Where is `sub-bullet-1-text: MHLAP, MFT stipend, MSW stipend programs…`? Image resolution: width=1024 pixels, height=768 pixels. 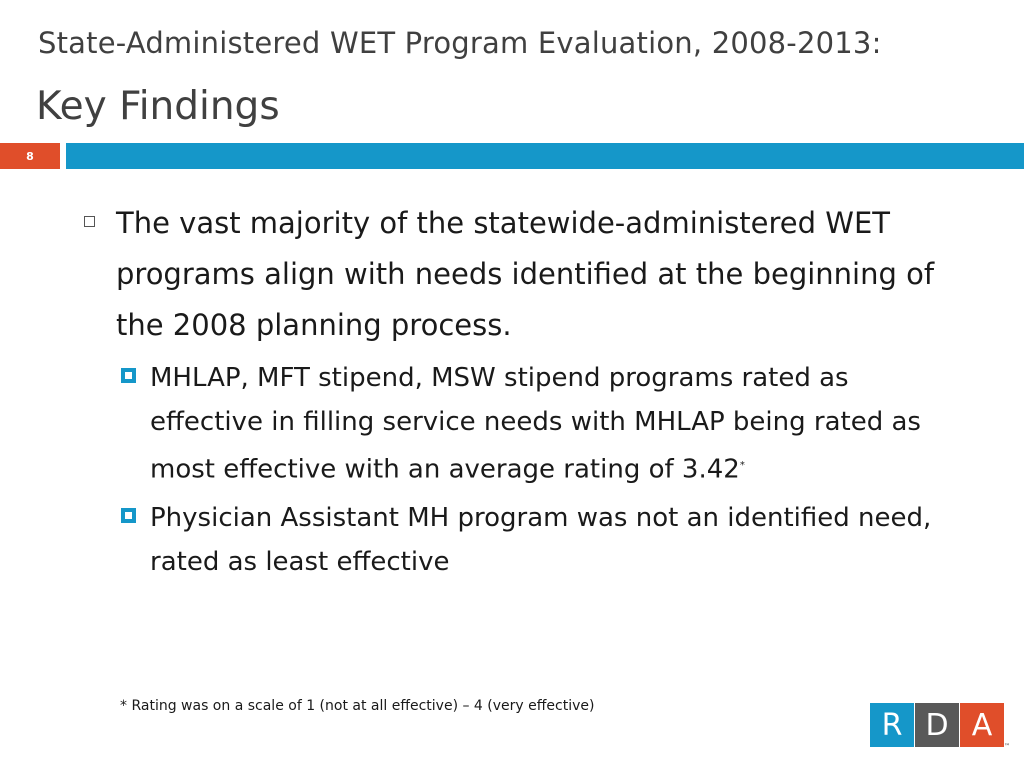 sub-bullet-1-text: MHLAP, MFT stipend, MSW stipend programs… is located at coordinates (535, 424).